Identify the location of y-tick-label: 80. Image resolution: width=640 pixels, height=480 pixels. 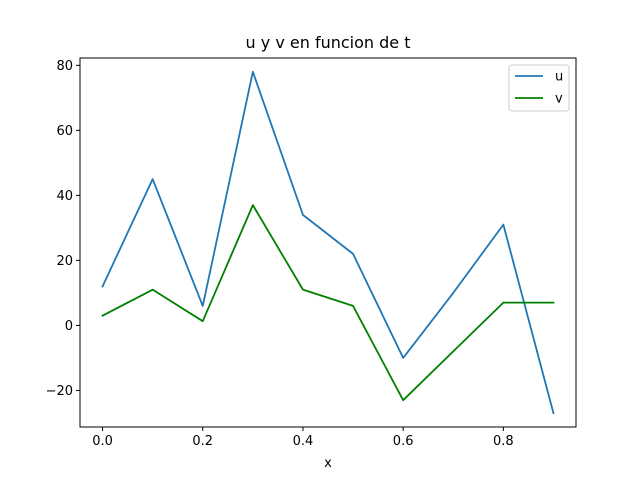
(64, 66).